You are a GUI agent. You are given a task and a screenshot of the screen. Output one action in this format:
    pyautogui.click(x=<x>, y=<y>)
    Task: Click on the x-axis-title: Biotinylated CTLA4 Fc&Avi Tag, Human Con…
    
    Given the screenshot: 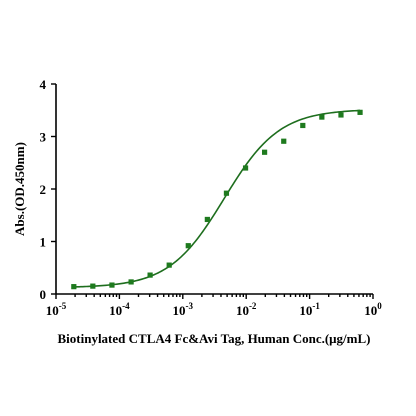 What is the action you would take?
    pyautogui.click(x=213, y=338)
    